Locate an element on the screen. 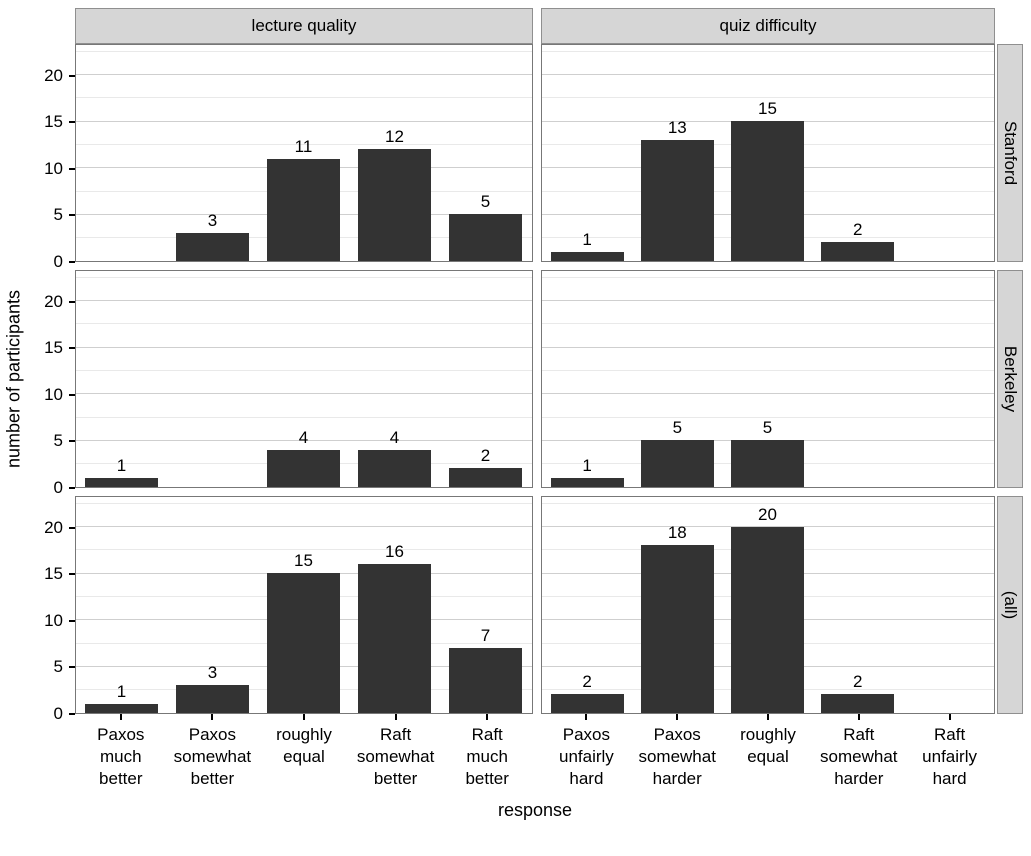  bar-value-label: 3 is located at coordinates (212, 221).